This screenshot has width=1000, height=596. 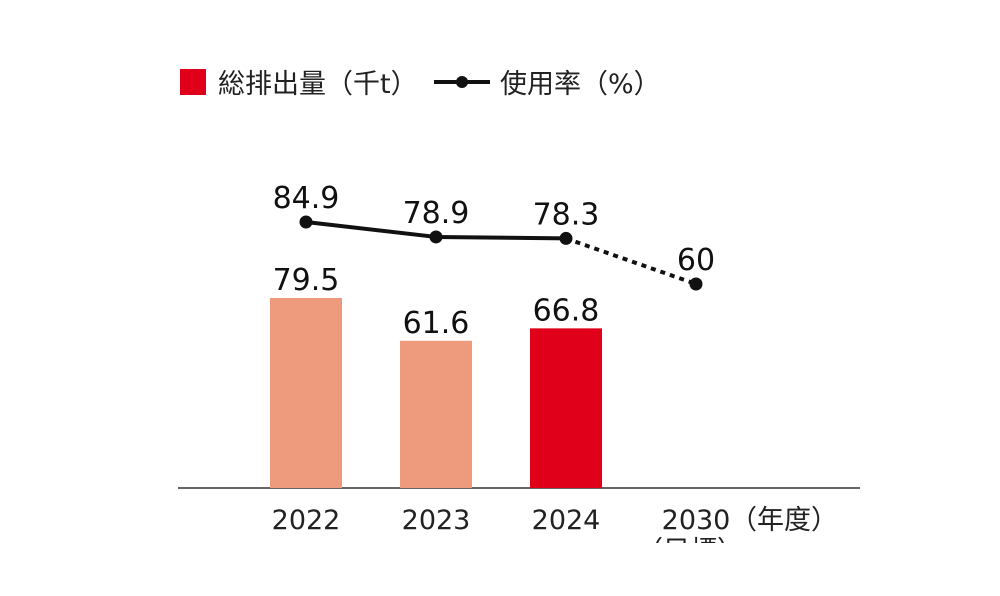 What do you see at coordinates (436, 323) in the screenshot?
I see `bar-label-2023: 61.6` at bounding box center [436, 323].